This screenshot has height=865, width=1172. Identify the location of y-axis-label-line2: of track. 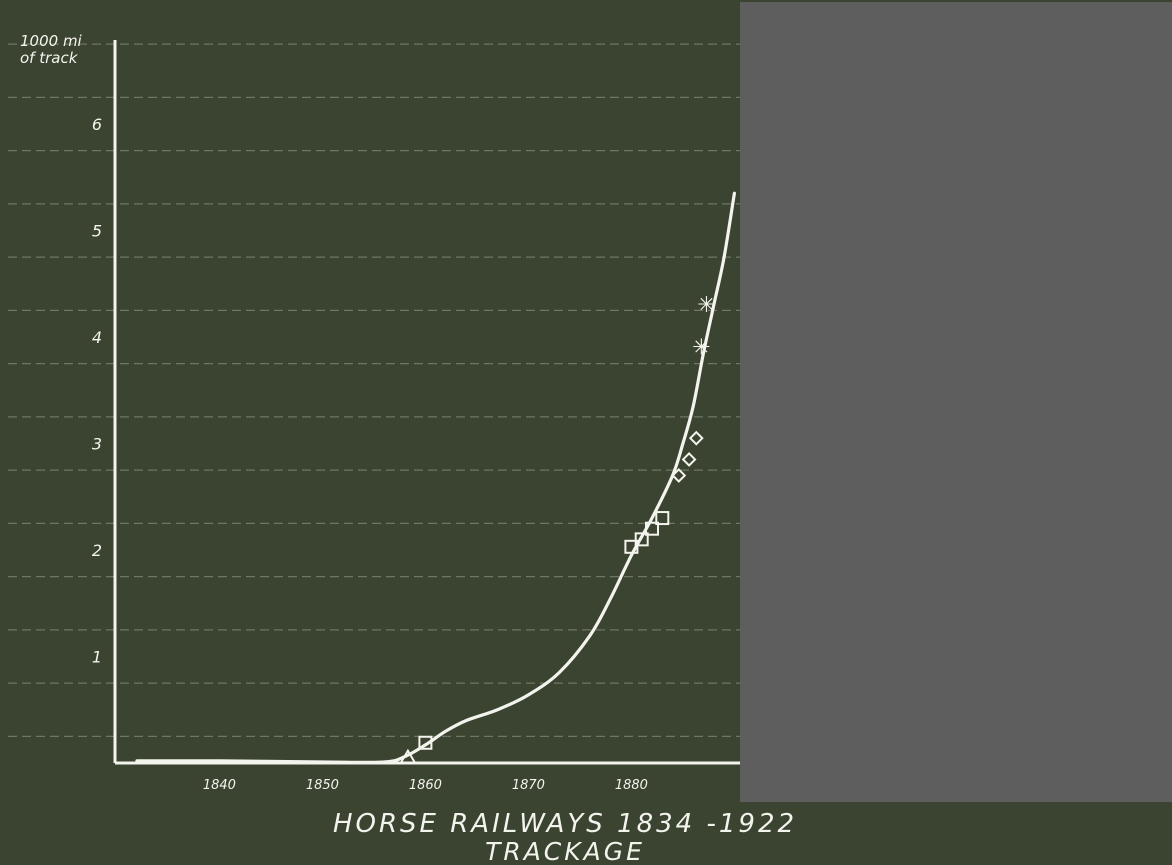
(49, 58).